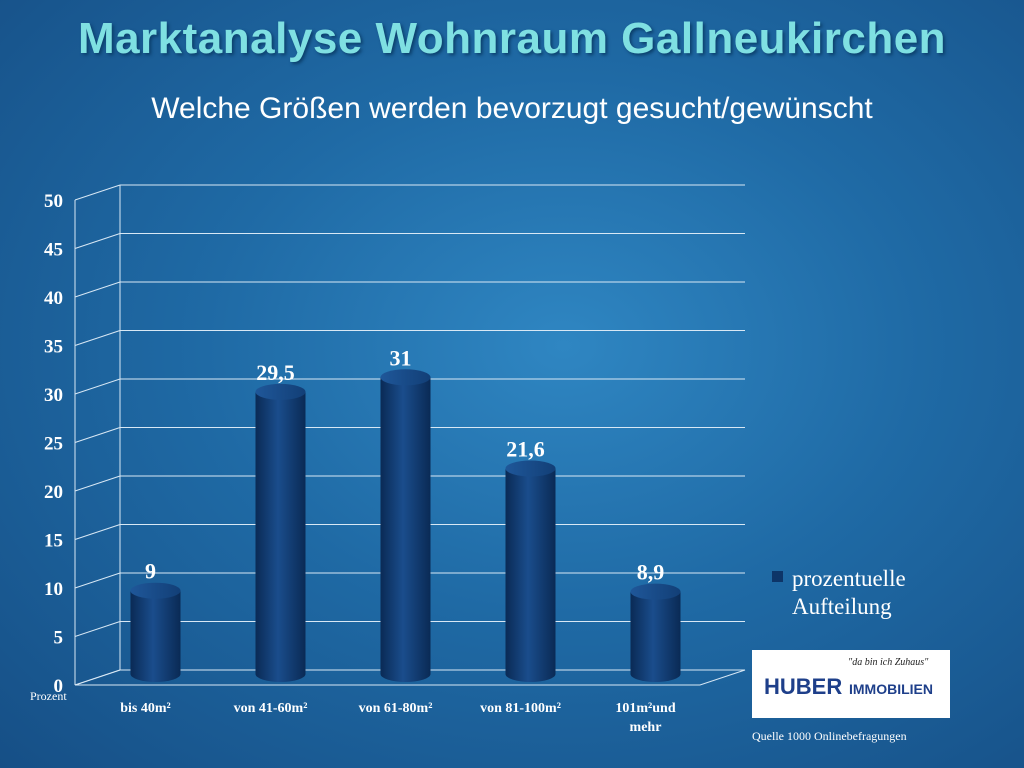 The width and height of the screenshot is (1024, 768). What do you see at coordinates (53, 347) in the screenshot?
I see `y-tick-label: 35` at bounding box center [53, 347].